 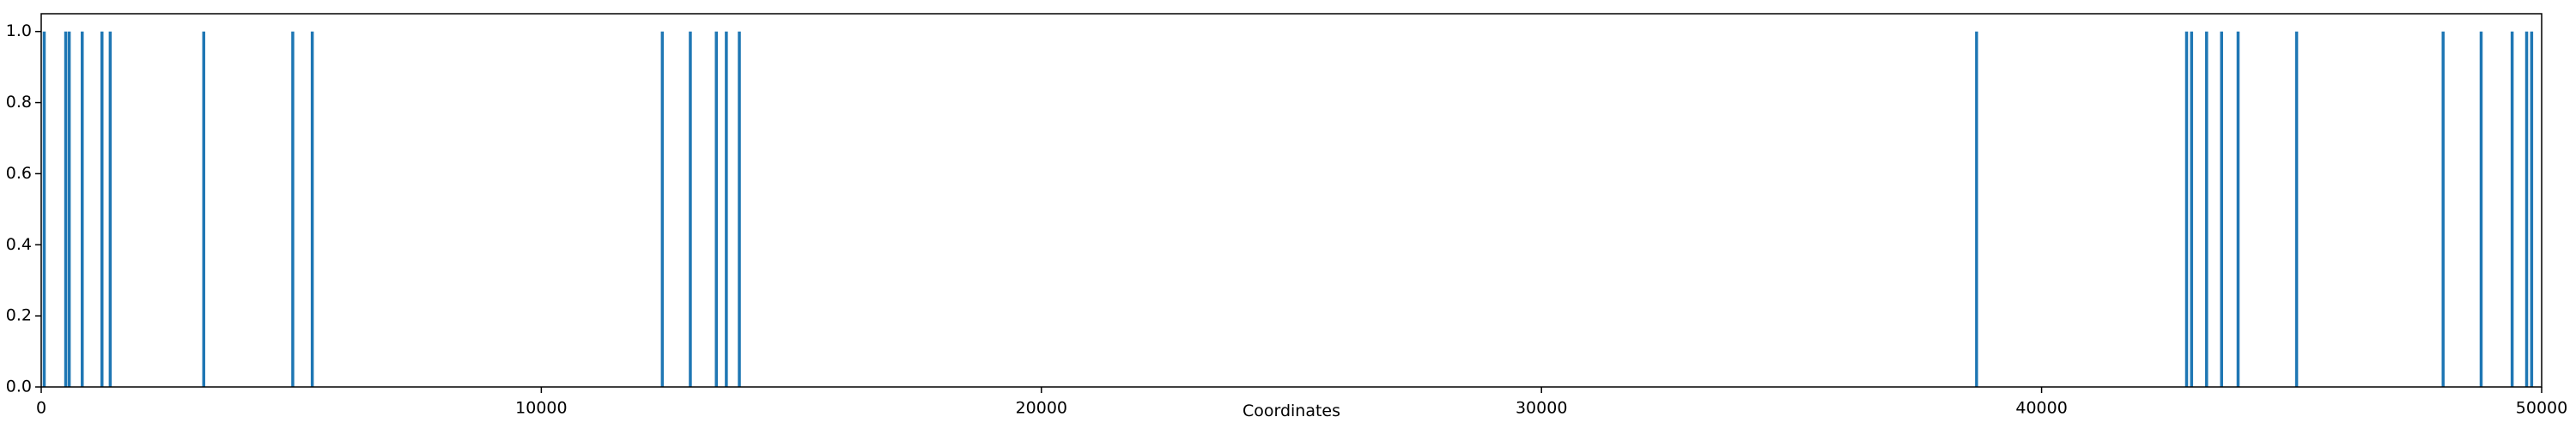 I want to click on y-tick-label: 0.0, so click(x=19, y=387).